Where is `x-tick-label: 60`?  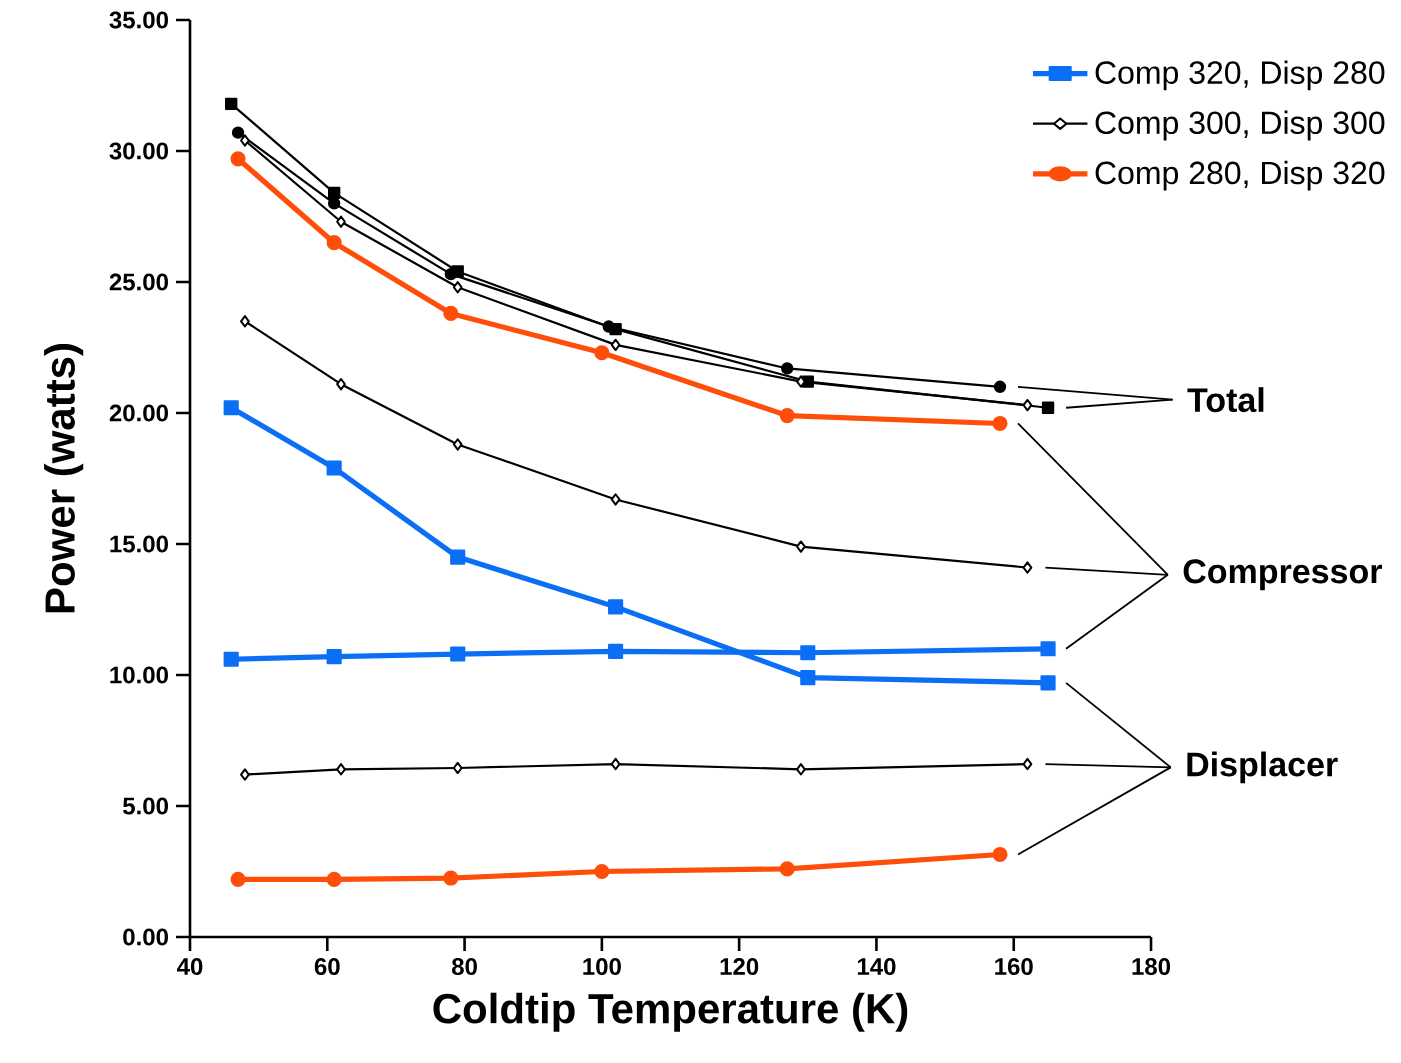 x-tick-label: 60 is located at coordinates (327, 967).